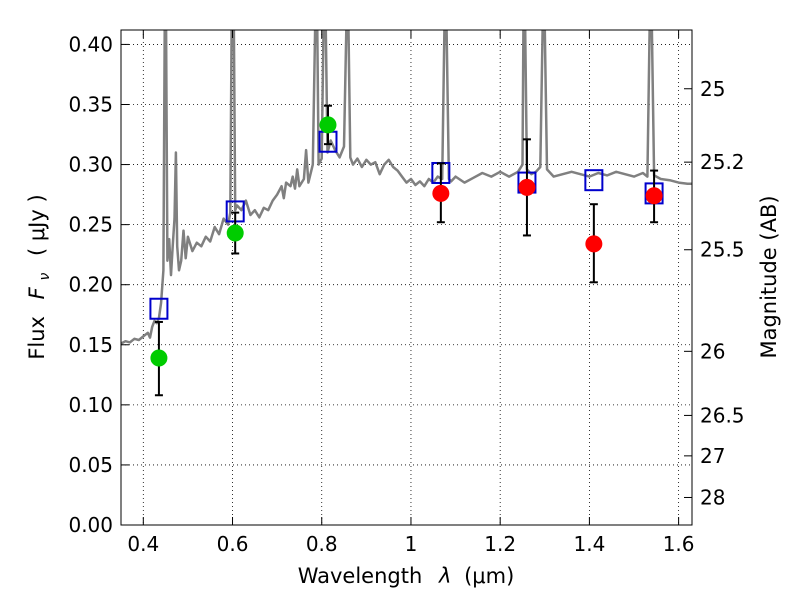  What do you see at coordinates (360, 576) in the screenshot?
I see `x-axis-label-text: Wavelength` at bounding box center [360, 576].